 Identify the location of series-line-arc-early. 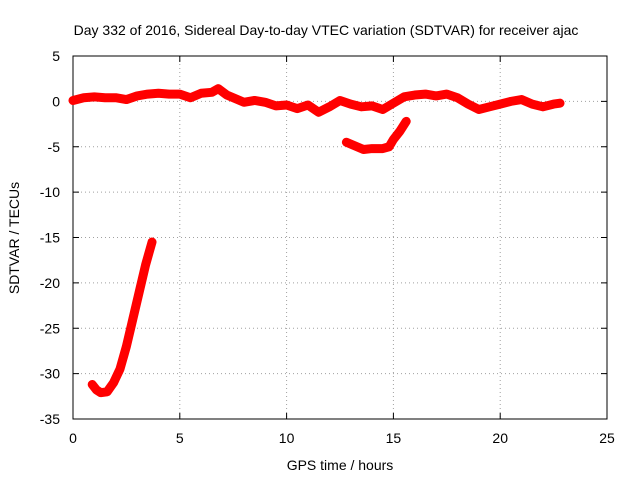
(122, 317).